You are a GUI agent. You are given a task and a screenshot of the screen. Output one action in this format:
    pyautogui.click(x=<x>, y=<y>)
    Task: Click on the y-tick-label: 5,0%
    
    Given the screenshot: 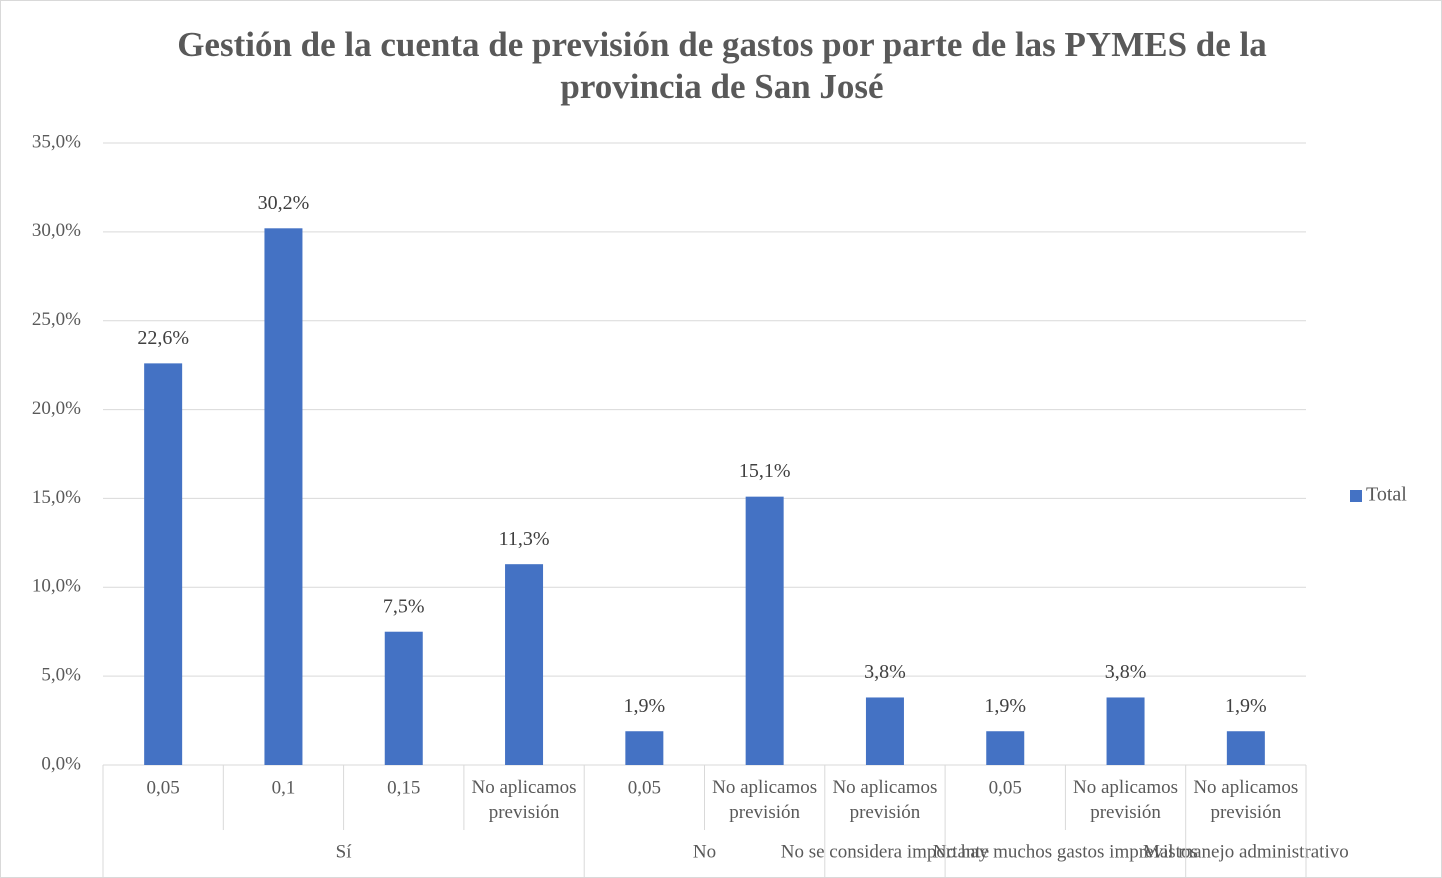 What is the action you would take?
    pyautogui.click(x=61, y=675)
    